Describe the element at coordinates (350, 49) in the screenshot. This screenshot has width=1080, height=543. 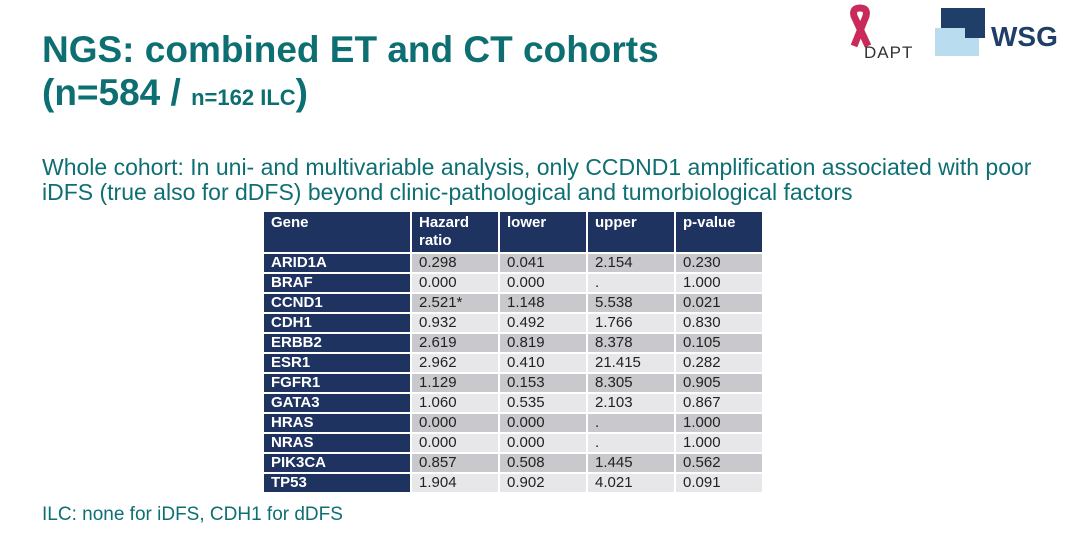
I see `slide-title: NGS: combined ET and CT cohorts` at that location.